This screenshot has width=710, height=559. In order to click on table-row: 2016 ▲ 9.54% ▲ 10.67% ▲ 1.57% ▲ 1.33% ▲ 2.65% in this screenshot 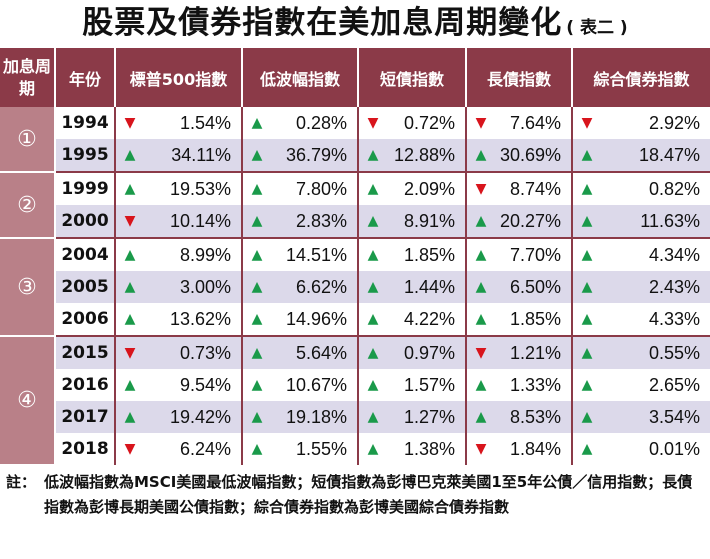, I will do `click(355, 385)`.